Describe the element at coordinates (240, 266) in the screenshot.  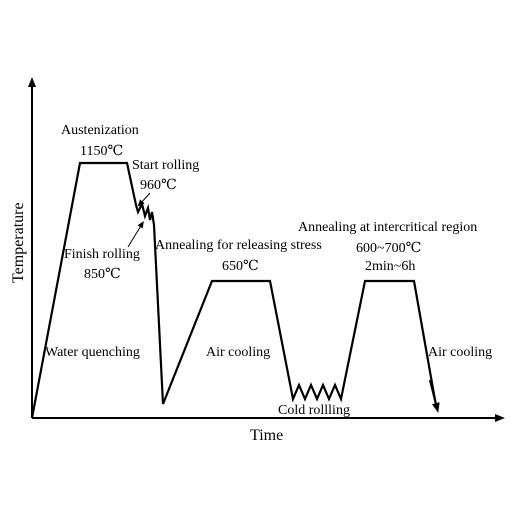
I see `stress-annealing-temp: 650℃` at that location.